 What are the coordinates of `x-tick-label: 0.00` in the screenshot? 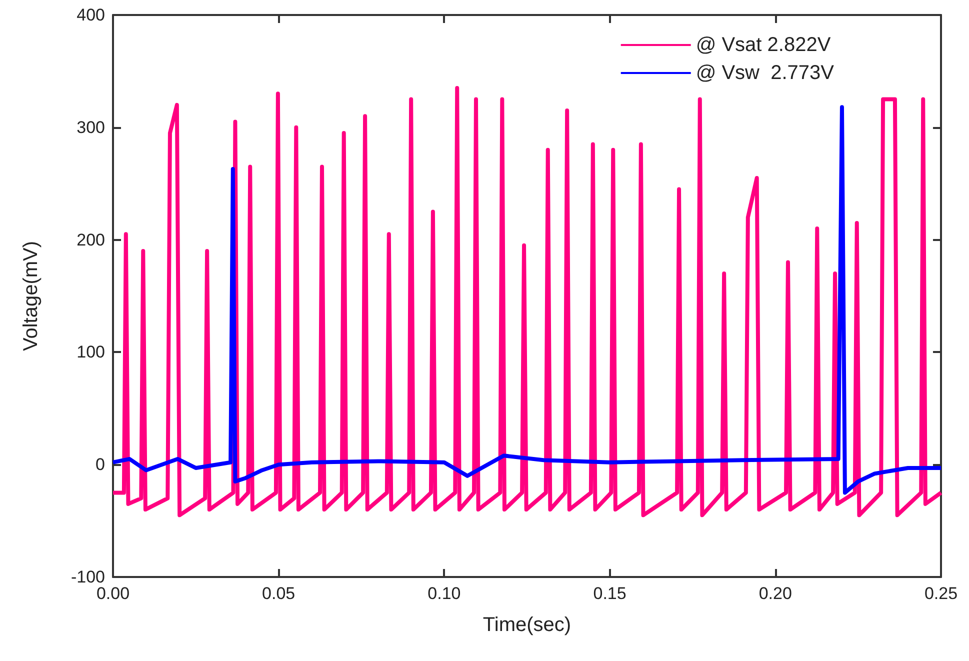 It's located at (113, 593).